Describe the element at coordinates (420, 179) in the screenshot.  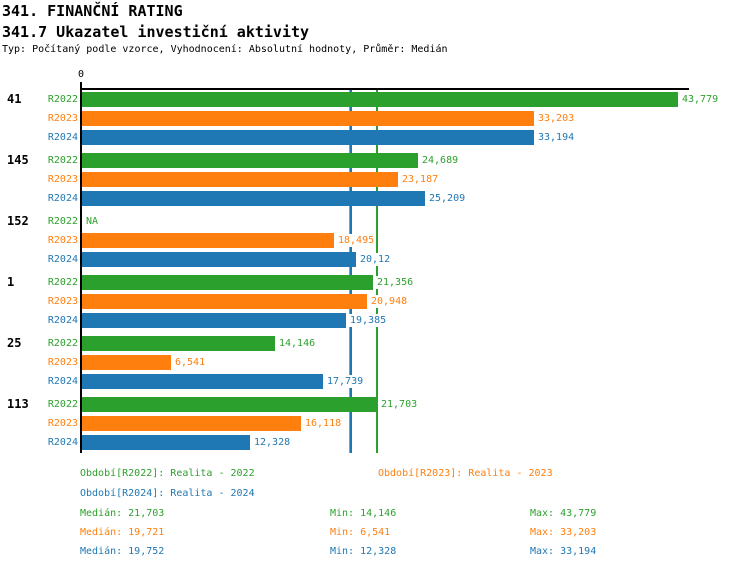
I see `bar-value-label-145-r2023: 23,187` at that location.